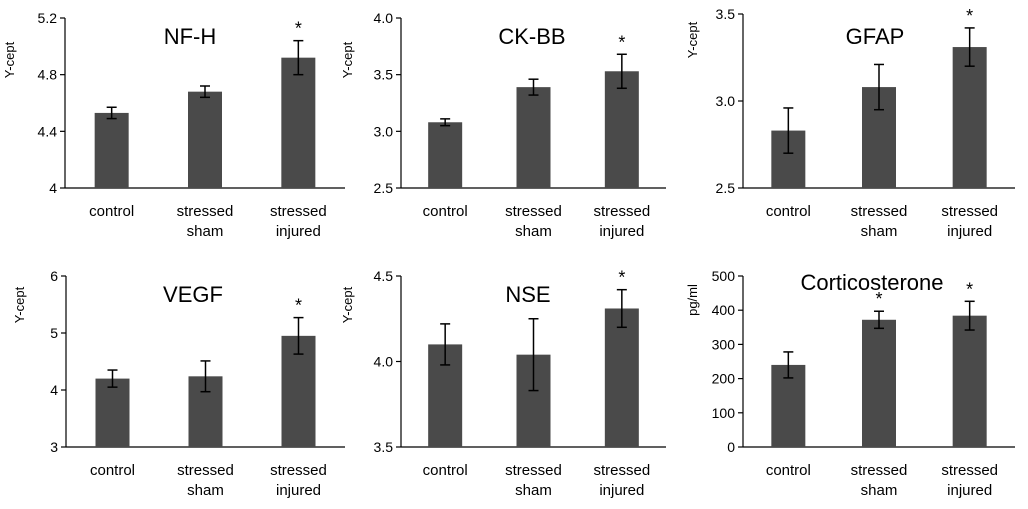 This screenshot has height=509, width=1028. Describe the element at coordinates (724, 310) in the screenshot. I see `chart-corticosterone-ytick-label: 400` at that location.